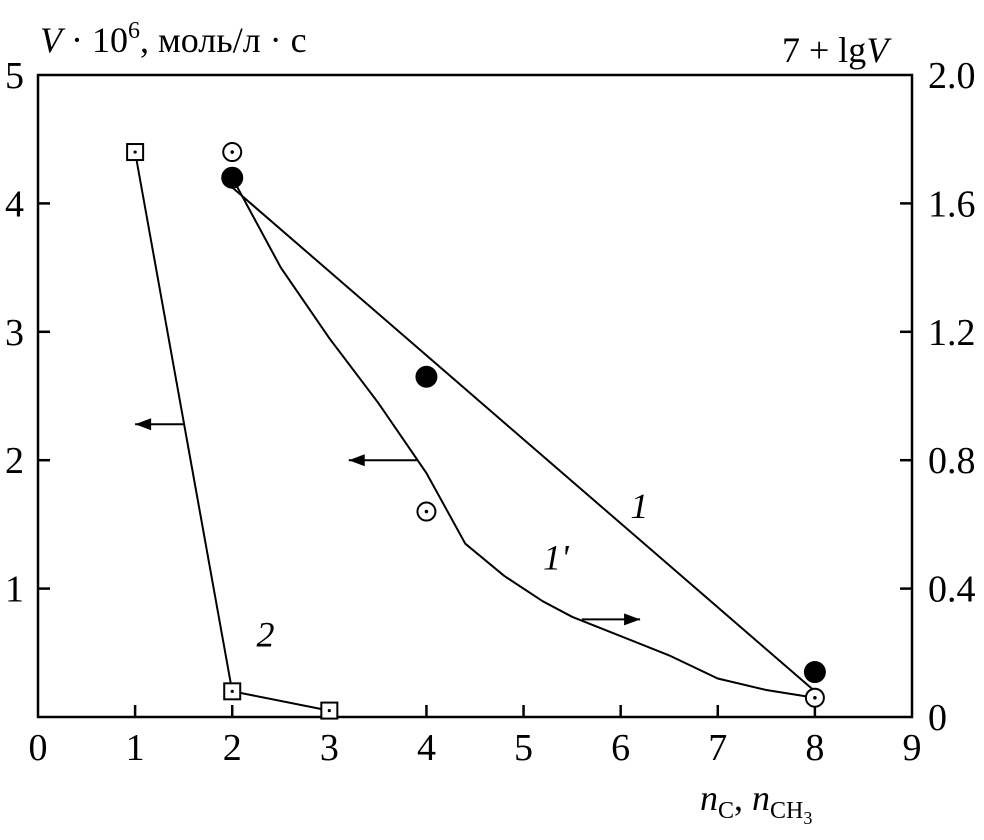  Describe the element at coordinates (756, 803) in the screenshot. I see `x-axis-title: nC, nCH3` at that location.